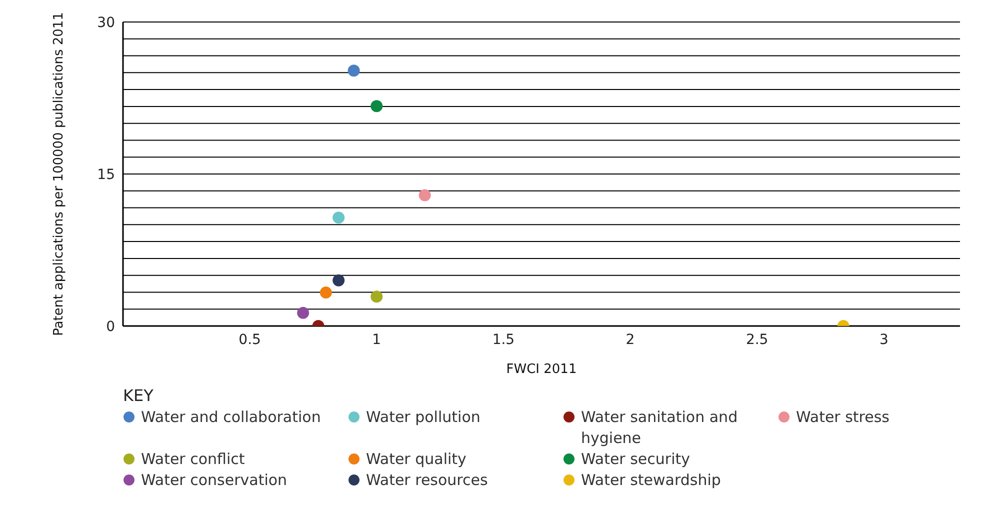 This screenshot has width=986, height=510. I want to click on legend-label: Water stewardship, so click(651, 480).